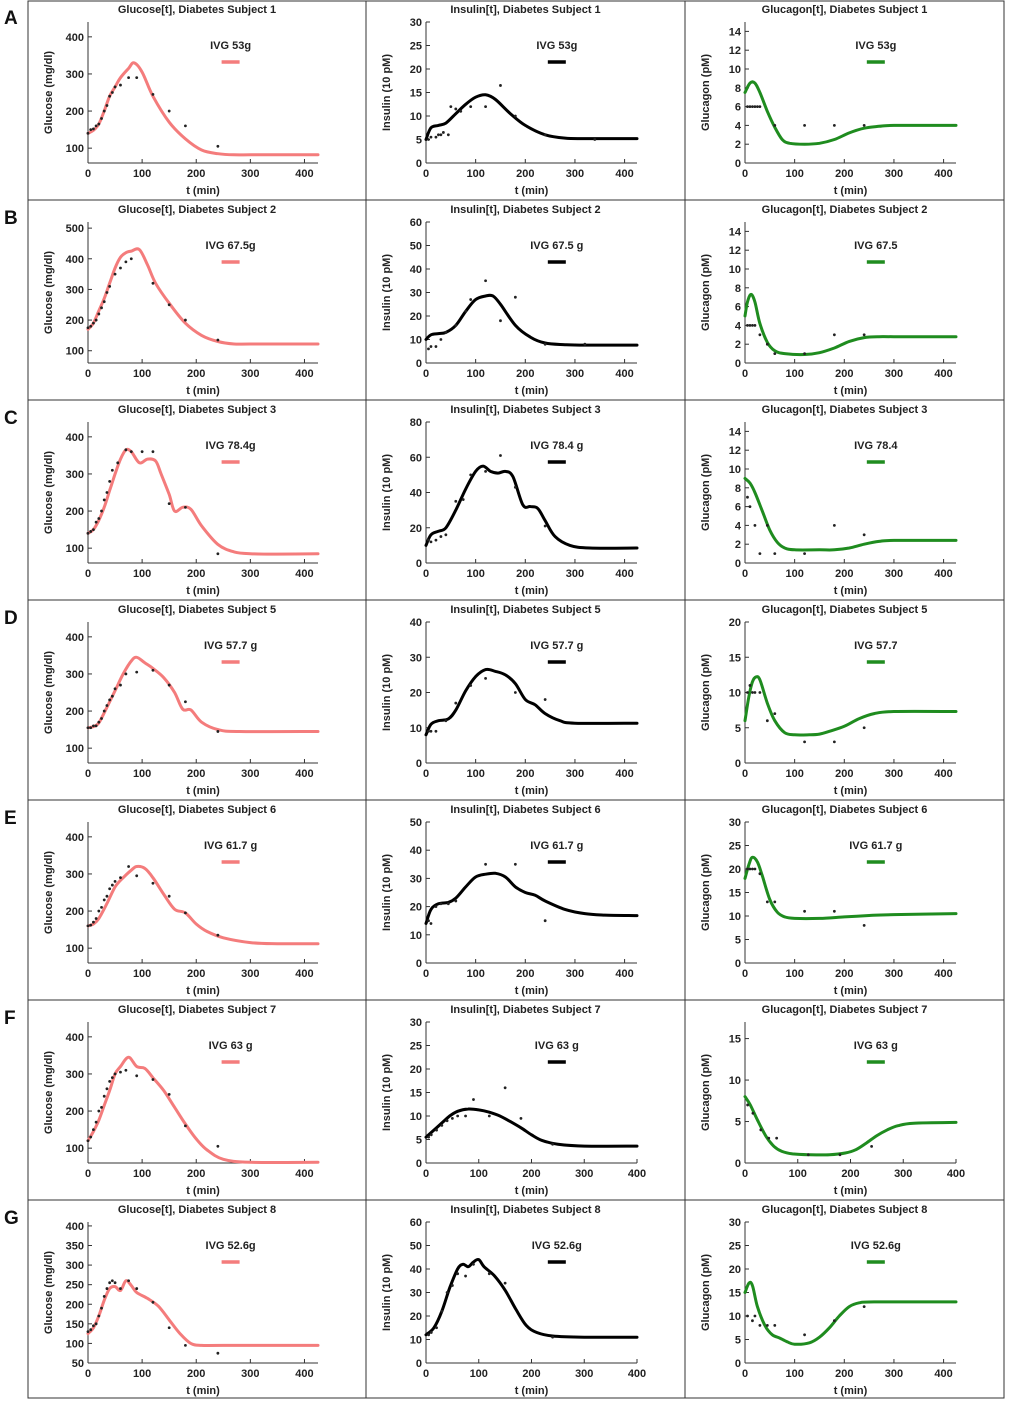 The image size is (1010, 1402). Describe the element at coordinates (556, 446) in the screenshot. I see `legend-label: IVG 78.4 g` at that location.